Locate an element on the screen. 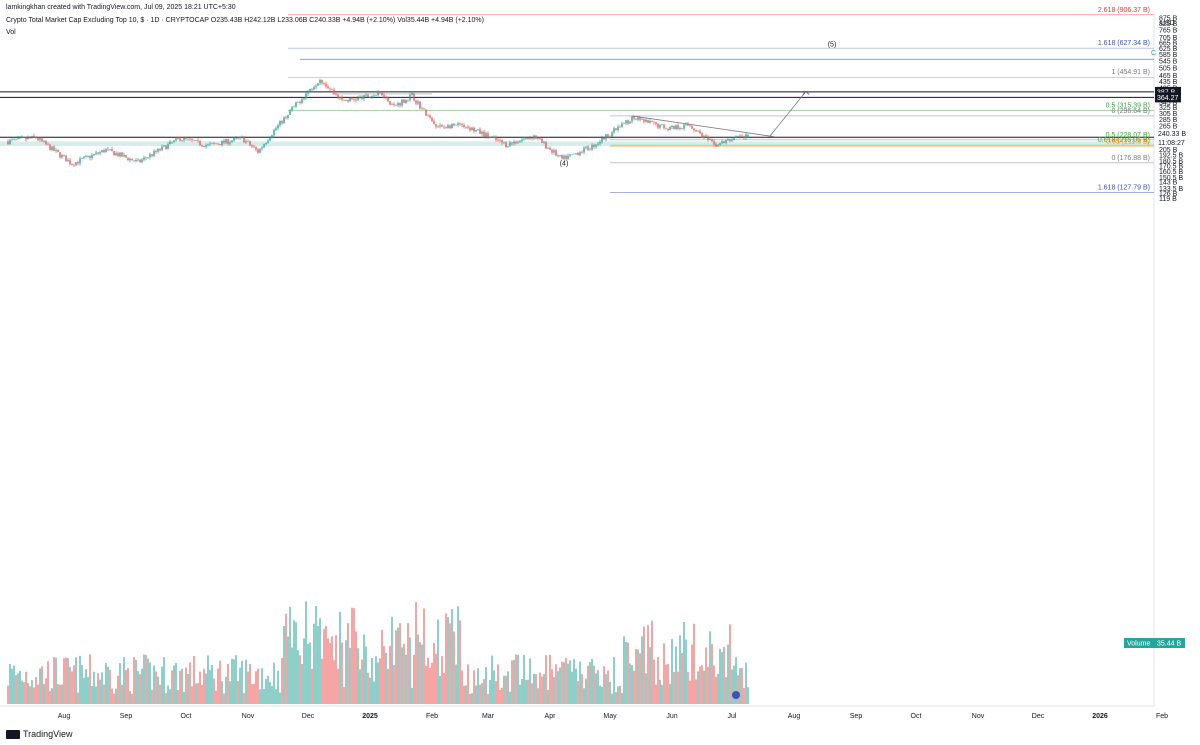 The height and width of the screenshot is (745, 1200). volume-value-bg is located at coordinates (1170, 643).